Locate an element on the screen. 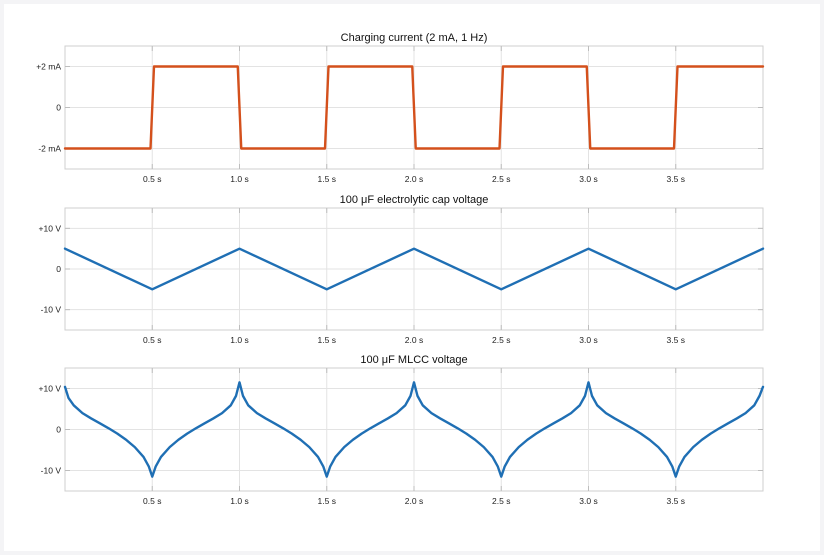  panel-3-x-tick-label: 1.5 s is located at coordinates (327, 501).